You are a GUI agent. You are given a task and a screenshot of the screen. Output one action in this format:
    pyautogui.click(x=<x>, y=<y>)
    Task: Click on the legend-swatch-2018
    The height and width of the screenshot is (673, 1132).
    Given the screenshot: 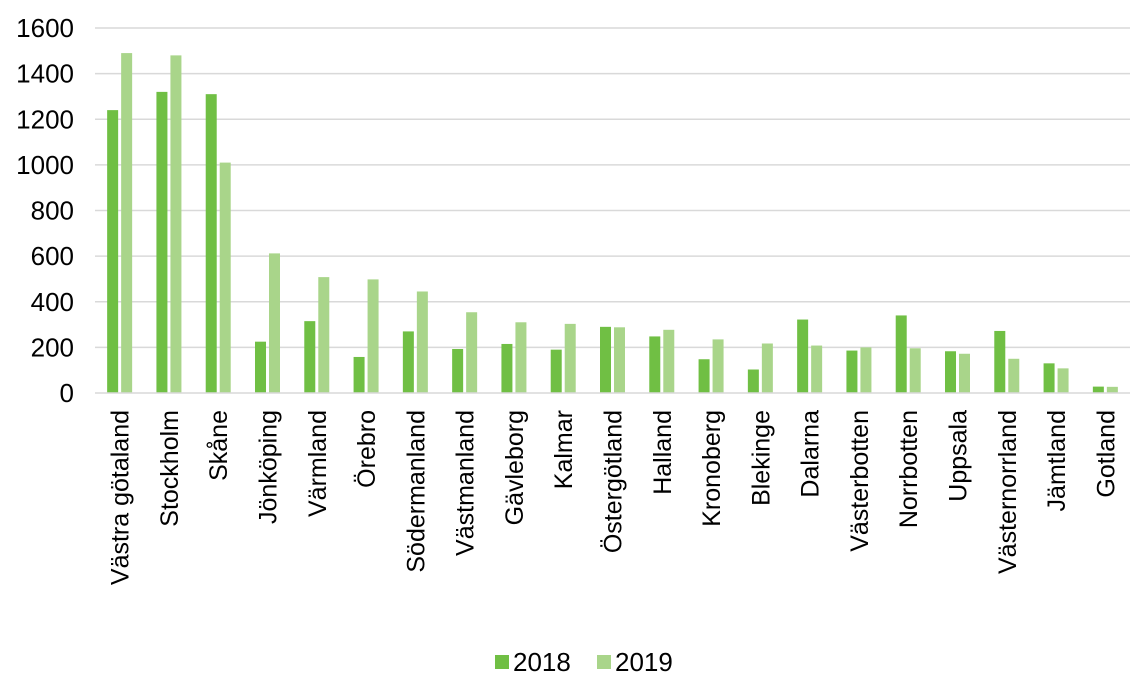 What is the action you would take?
    pyautogui.click(x=502, y=662)
    